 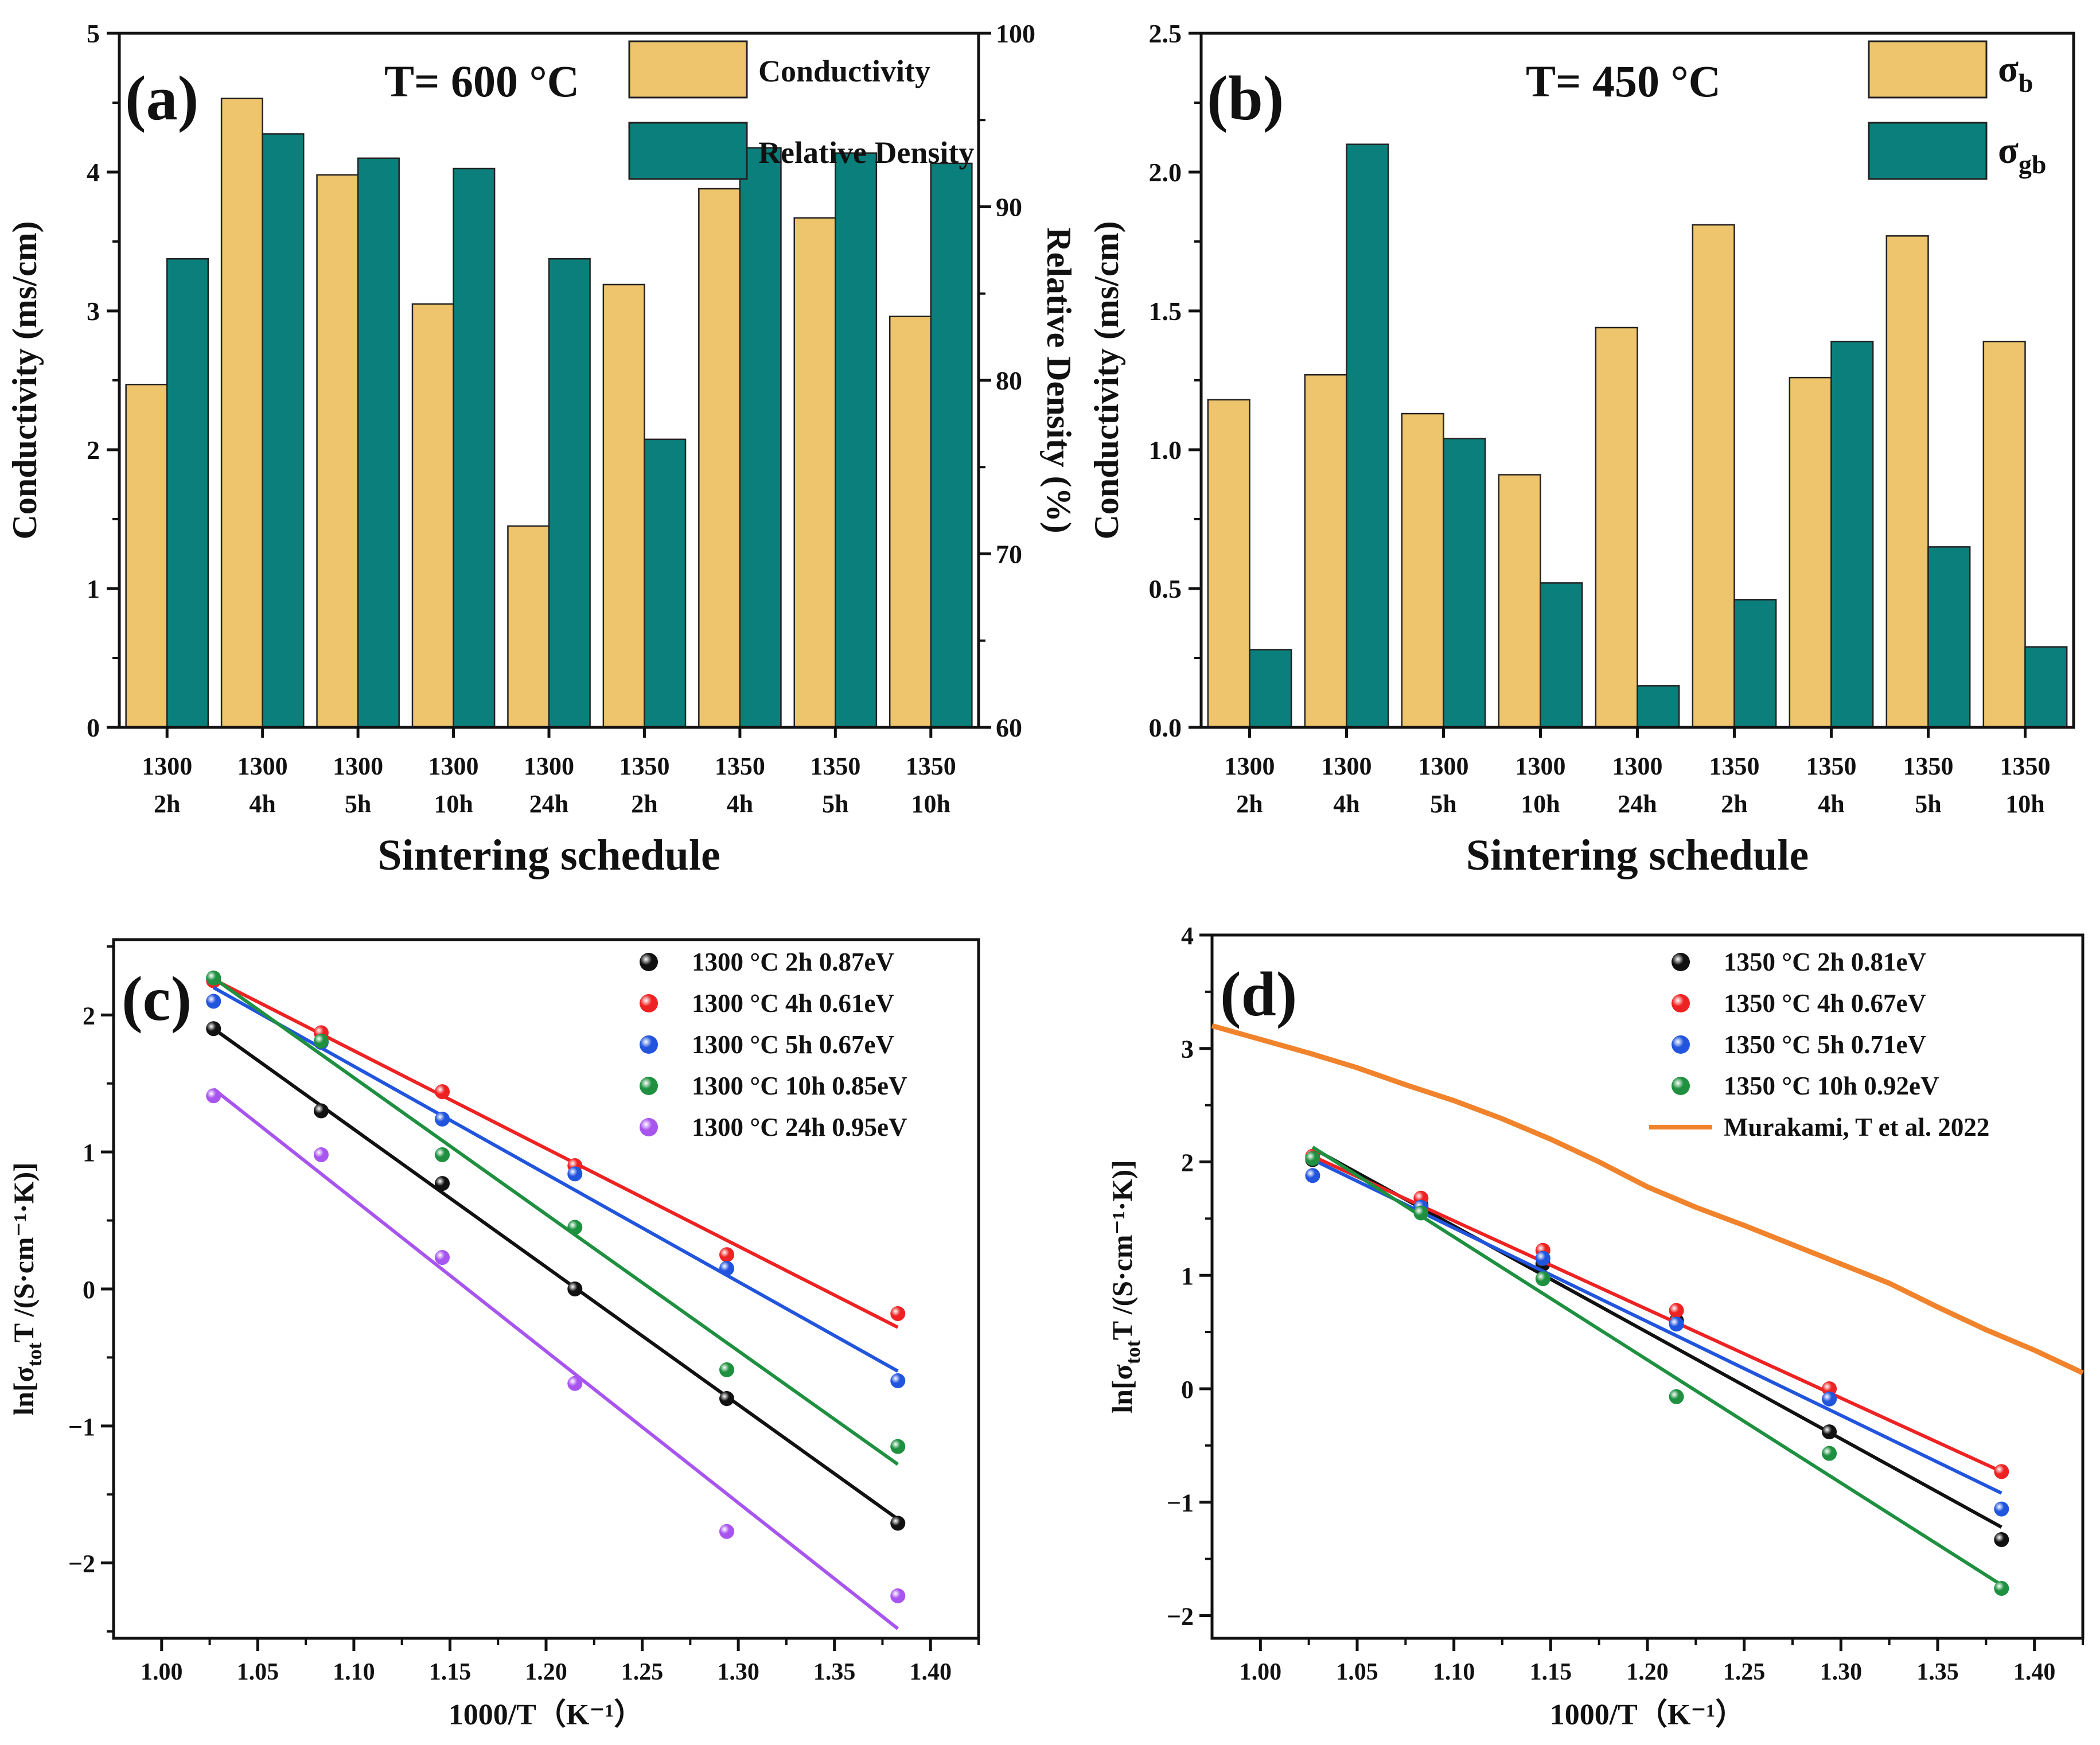 I want to click on xtick-label-a-1-b: 4h, so click(x=262, y=804).